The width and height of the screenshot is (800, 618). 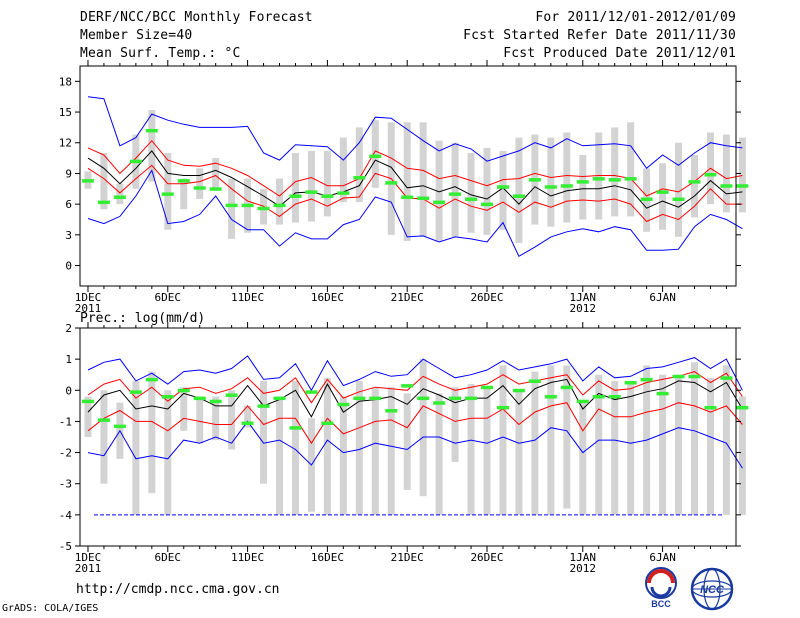 I want to click on fcst-started-date: Fcst Started Refer Date 2011/11/30, so click(x=599, y=35).